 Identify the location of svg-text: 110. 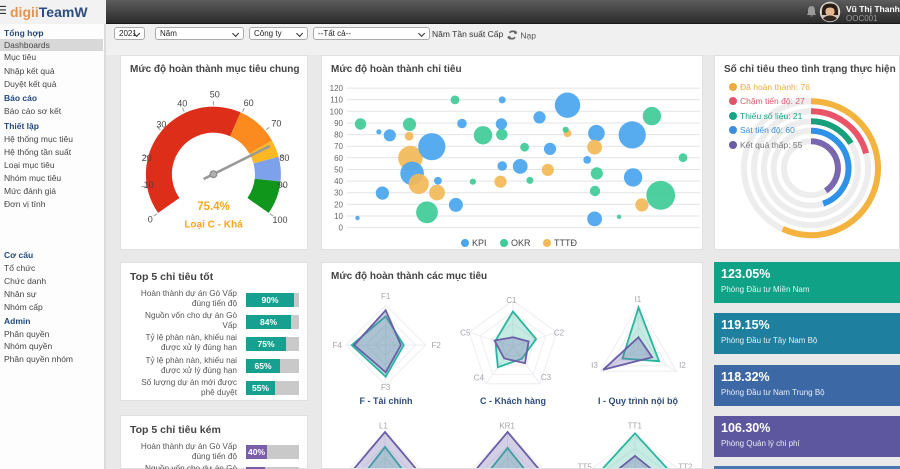
(336, 100).